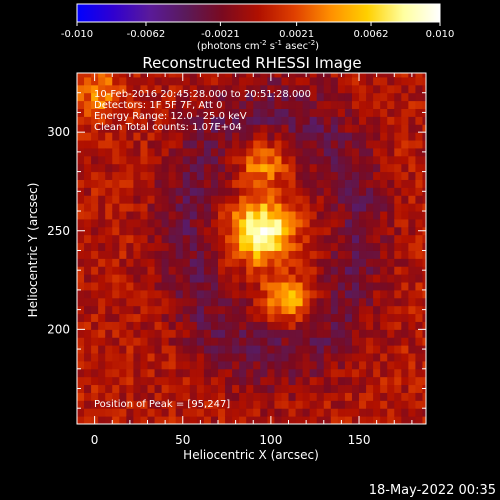 The width and height of the screenshot is (500, 500). What do you see at coordinates (182, 440) in the screenshot?
I see `x-tick-label: 50` at bounding box center [182, 440].